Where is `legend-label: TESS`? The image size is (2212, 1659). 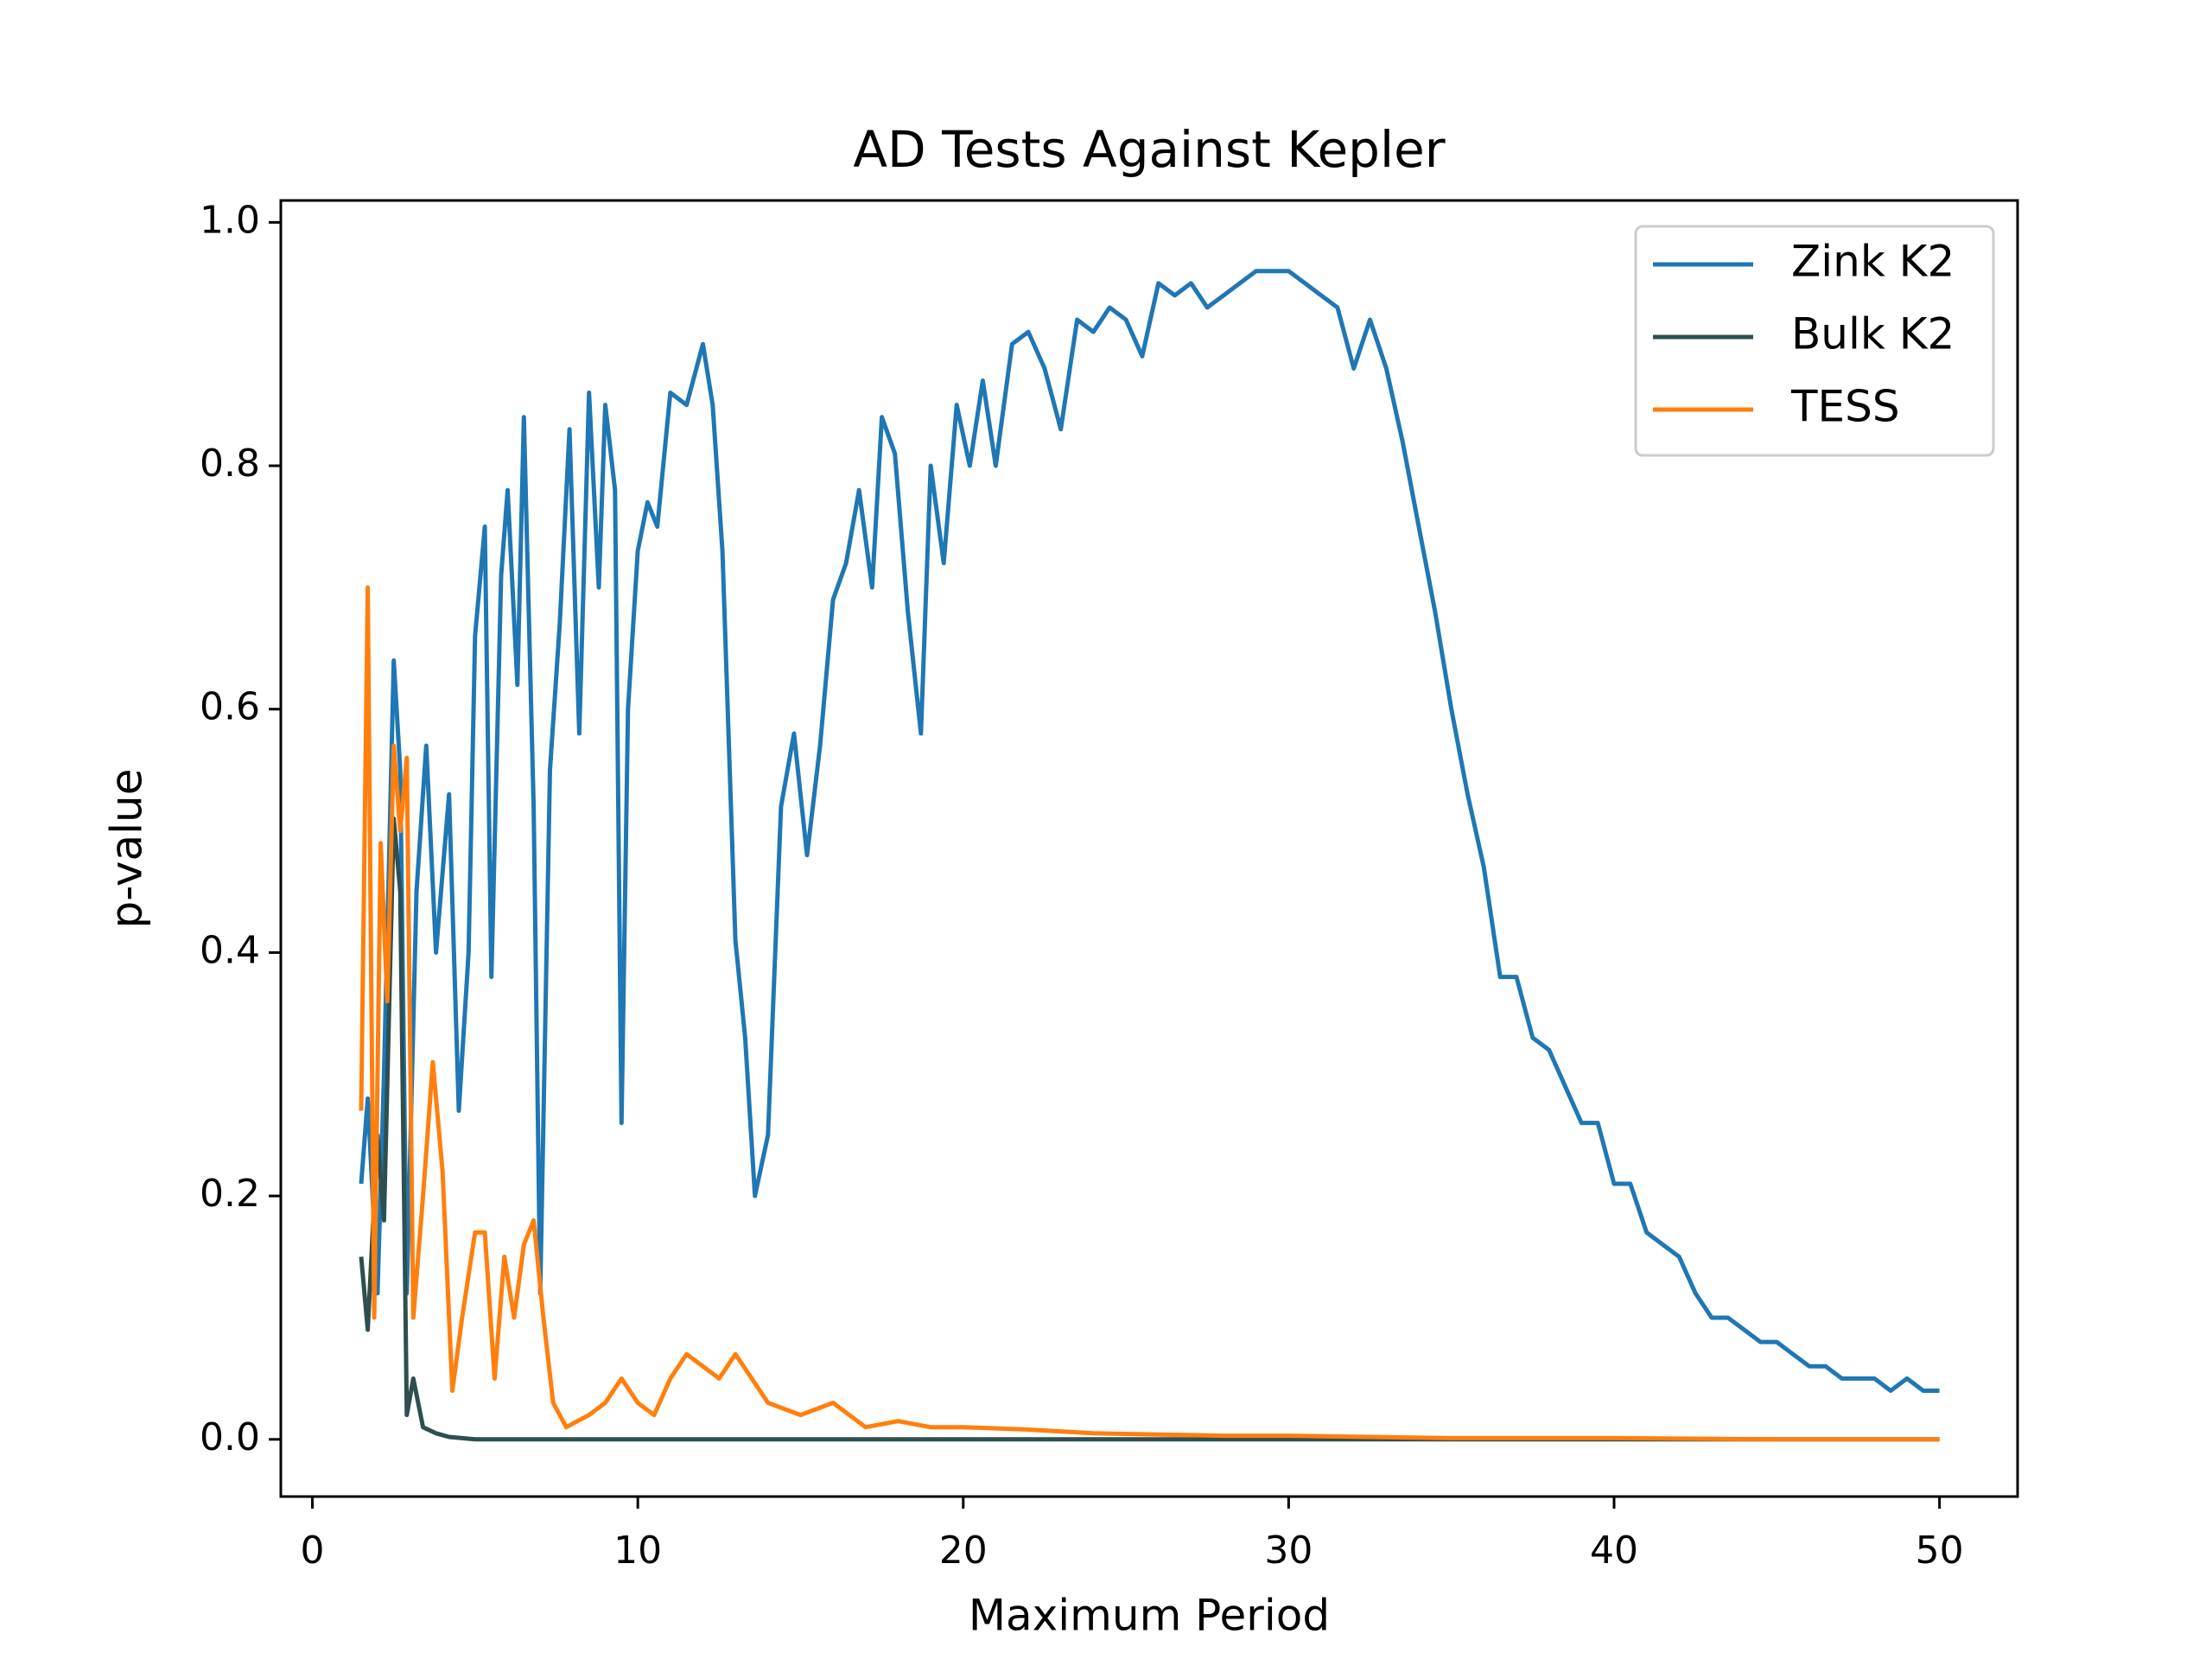 legend-label: TESS is located at coordinates (1845, 407).